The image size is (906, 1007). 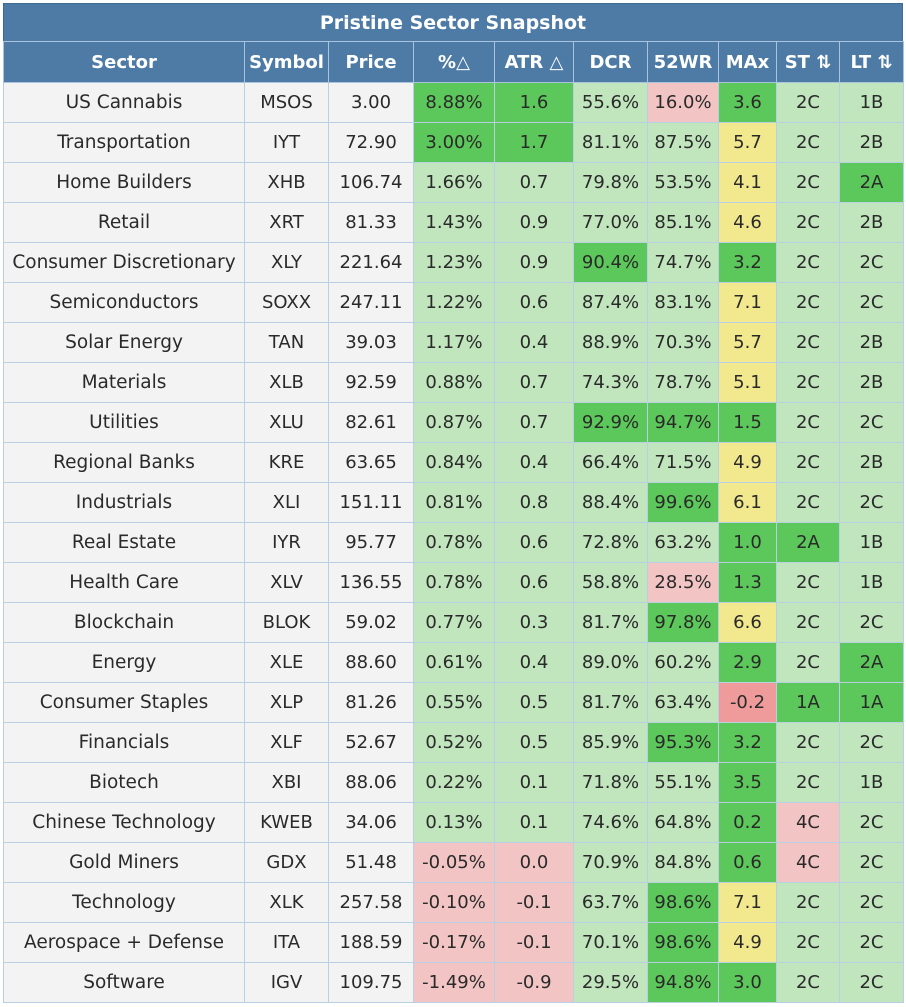 What do you see at coordinates (610, 102) in the screenshot?
I see `cell-dcr: 55.6%` at bounding box center [610, 102].